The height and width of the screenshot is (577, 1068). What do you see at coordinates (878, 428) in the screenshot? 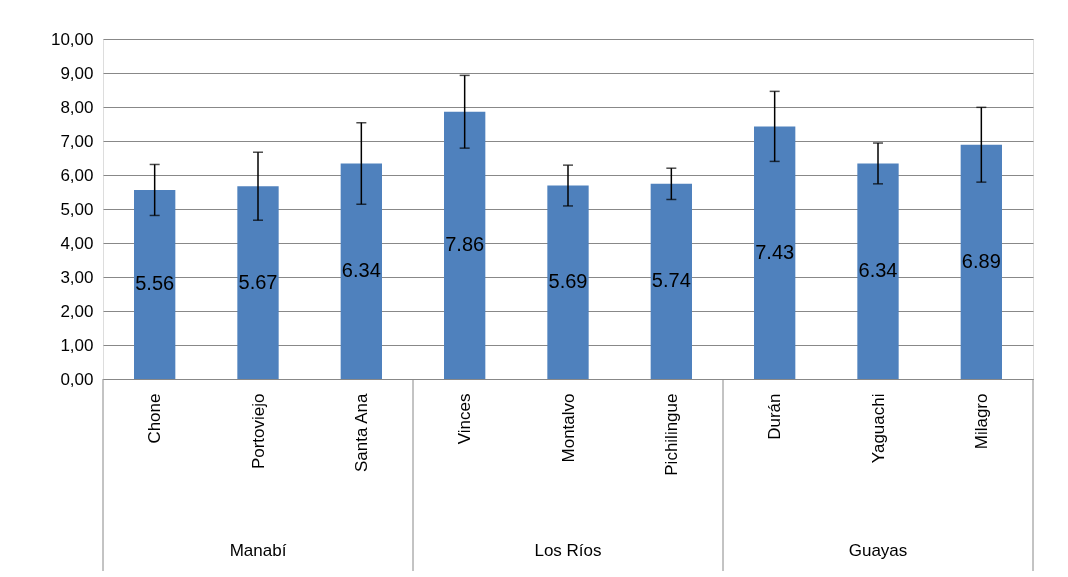
I see `x-tick-label: Yaguachi` at bounding box center [878, 428].